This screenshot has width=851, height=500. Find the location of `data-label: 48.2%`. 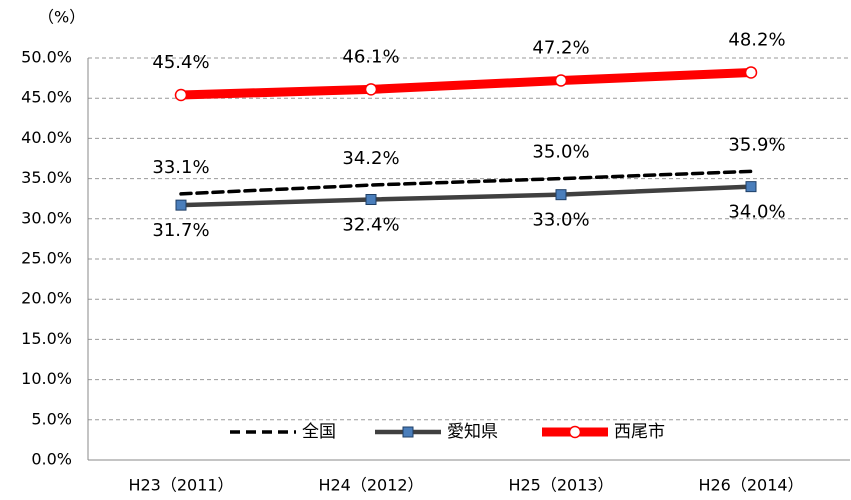

data-label: 48.2% is located at coordinates (756, 39).